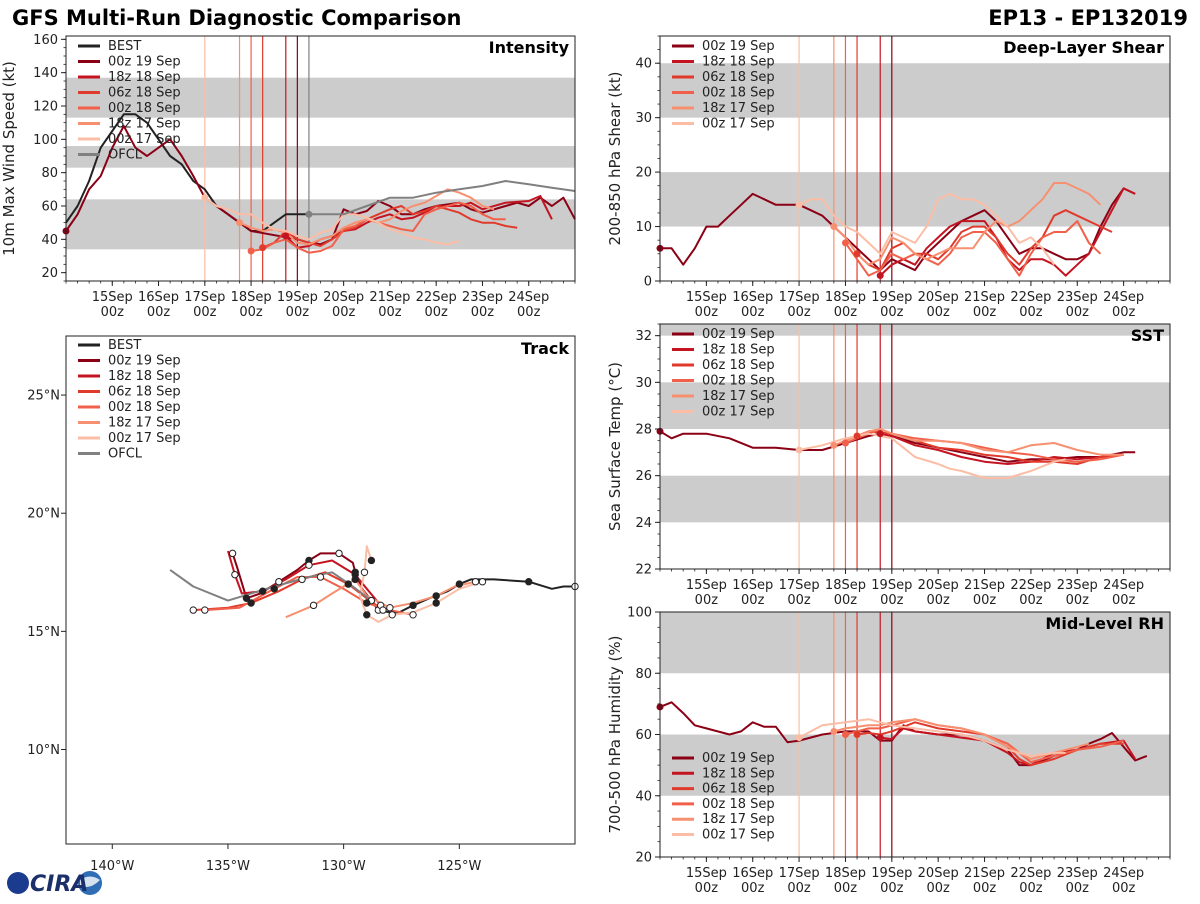 This screenshot has height=904, width=1200. What do you see at coordinates (1123, 585) in the screenshot?
I see `x-tick-label: 24Sep` at bounding box center [1123, 585].